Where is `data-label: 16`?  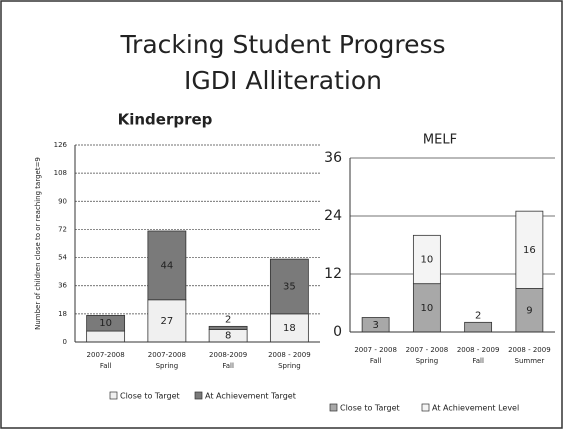 data-label: 16 is located at coordinates (529, 250).